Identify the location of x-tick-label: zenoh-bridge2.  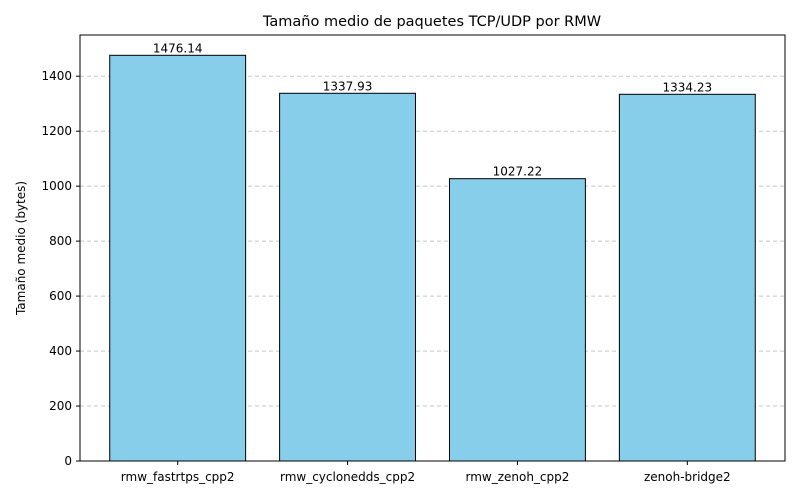
(687, 477).